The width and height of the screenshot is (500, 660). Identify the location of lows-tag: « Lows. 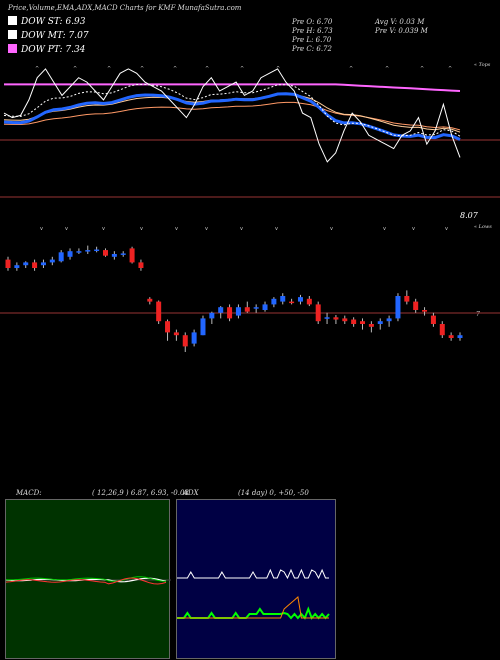
(483, 227).